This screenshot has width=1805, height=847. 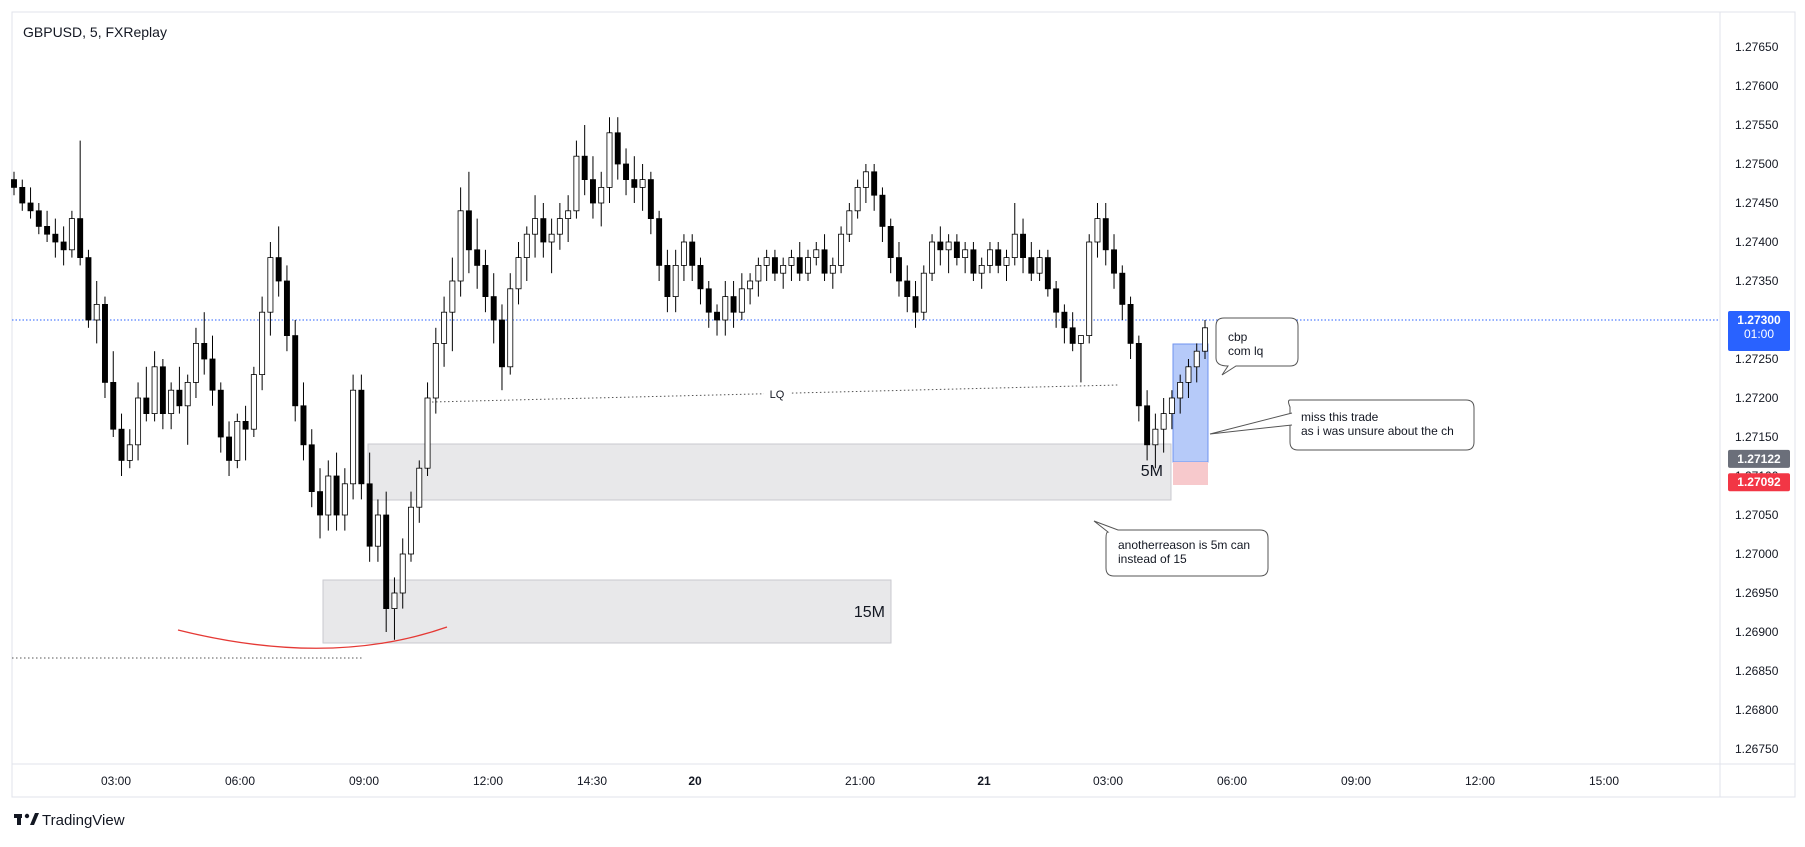 I want to click on current-price-value: 1.27300, so click(x=1759, y=320).